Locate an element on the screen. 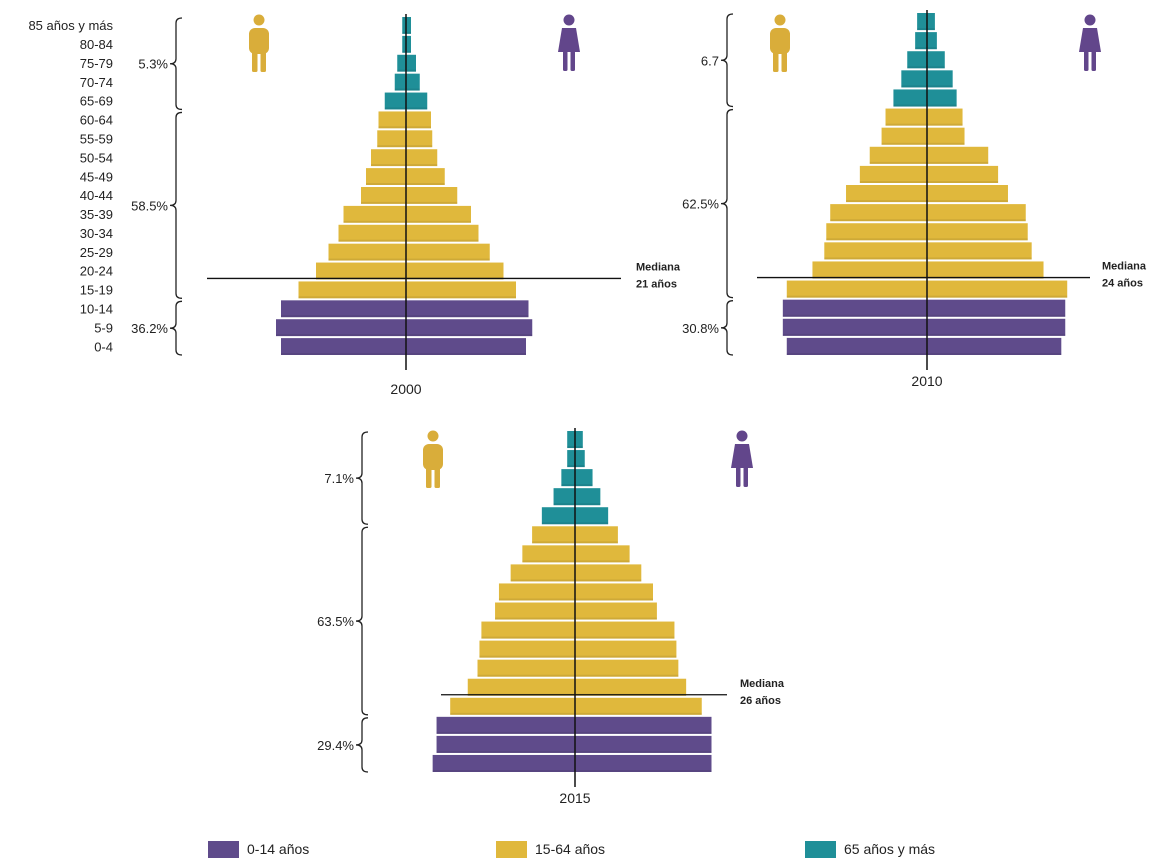  age-label: 40-44 is located at coordinates (96, 195).